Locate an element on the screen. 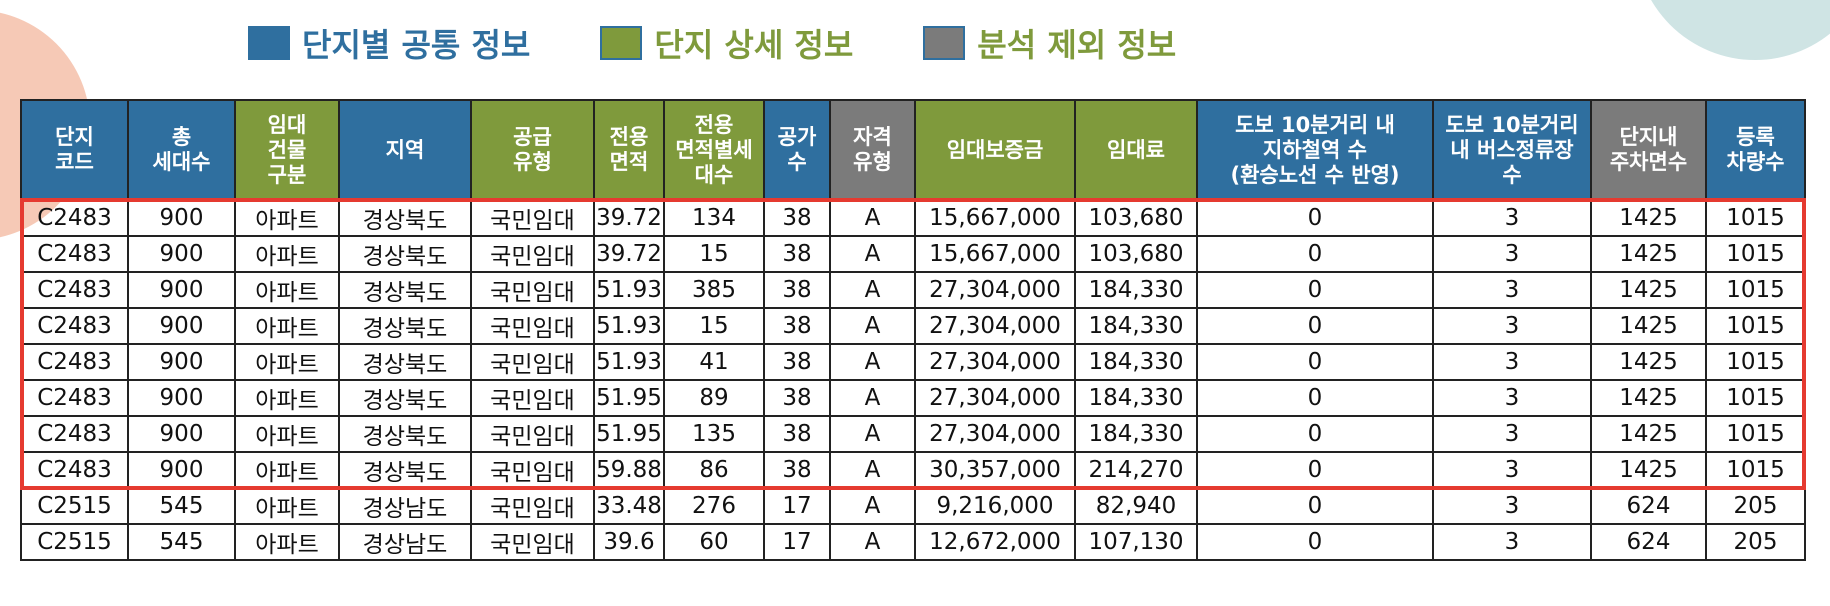  column-header: 총 세대수 is located at coordinates (181, 150).